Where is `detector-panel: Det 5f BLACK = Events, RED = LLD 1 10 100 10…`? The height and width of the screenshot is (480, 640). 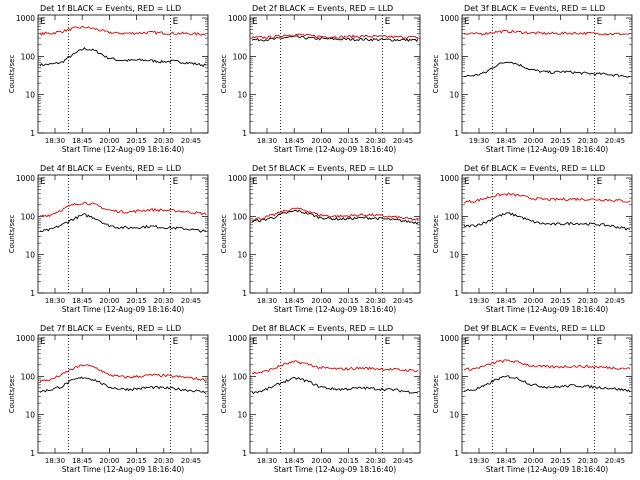
detector-panel: Det 5f BLACK = Events, RED = LLD 1 10 100 10… is located at coordinates (320, 239).